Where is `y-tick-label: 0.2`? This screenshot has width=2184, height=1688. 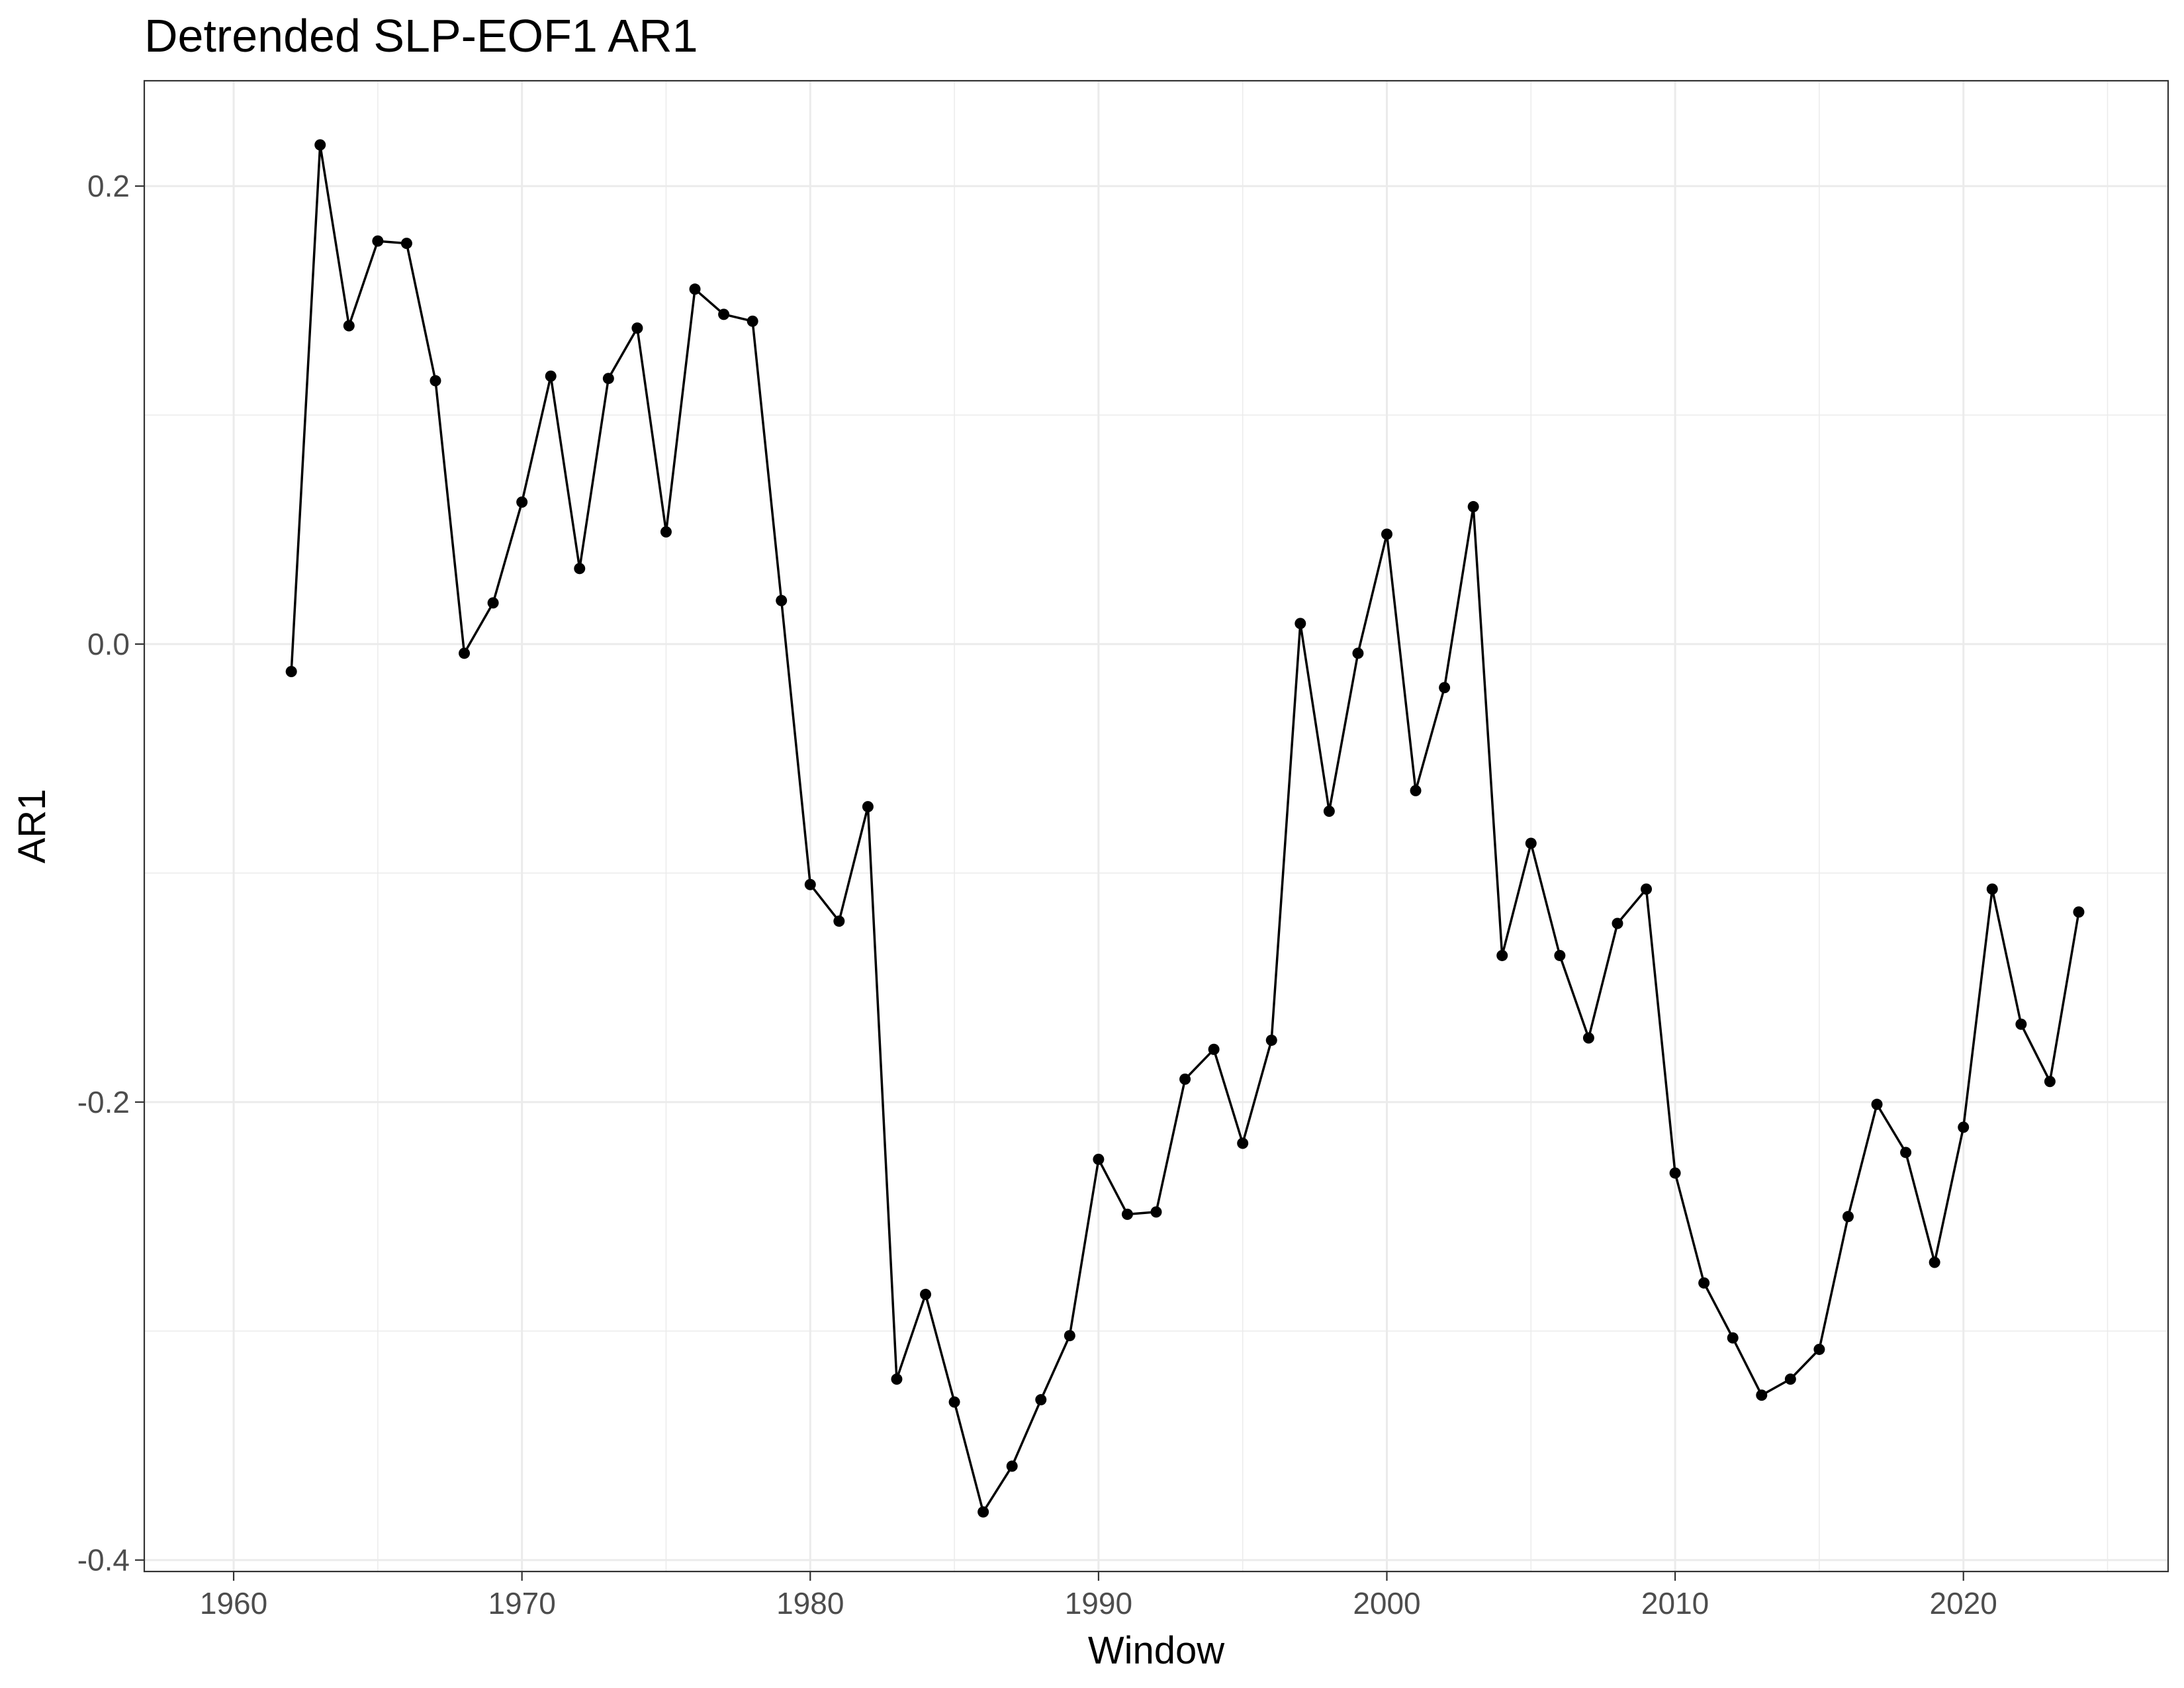 y-tick-label: 0.2 is located at coordinates (108, 186).